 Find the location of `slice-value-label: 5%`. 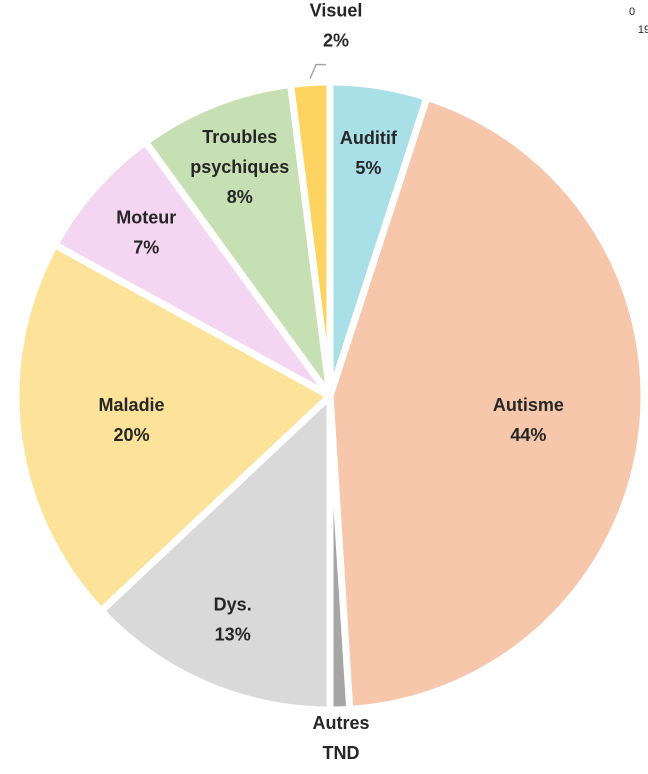

slice-value-label: 5% is located at coordinates (368, 168).